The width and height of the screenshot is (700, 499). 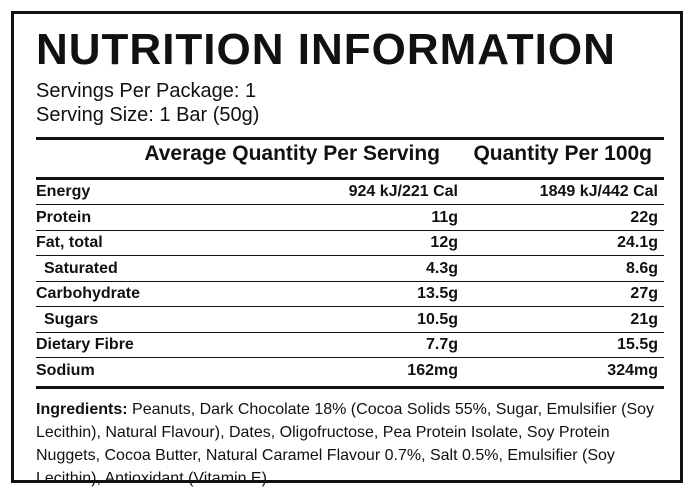 I want to click on servings-per-package: Servings Per Package: 1, so click(x=146, y=91).